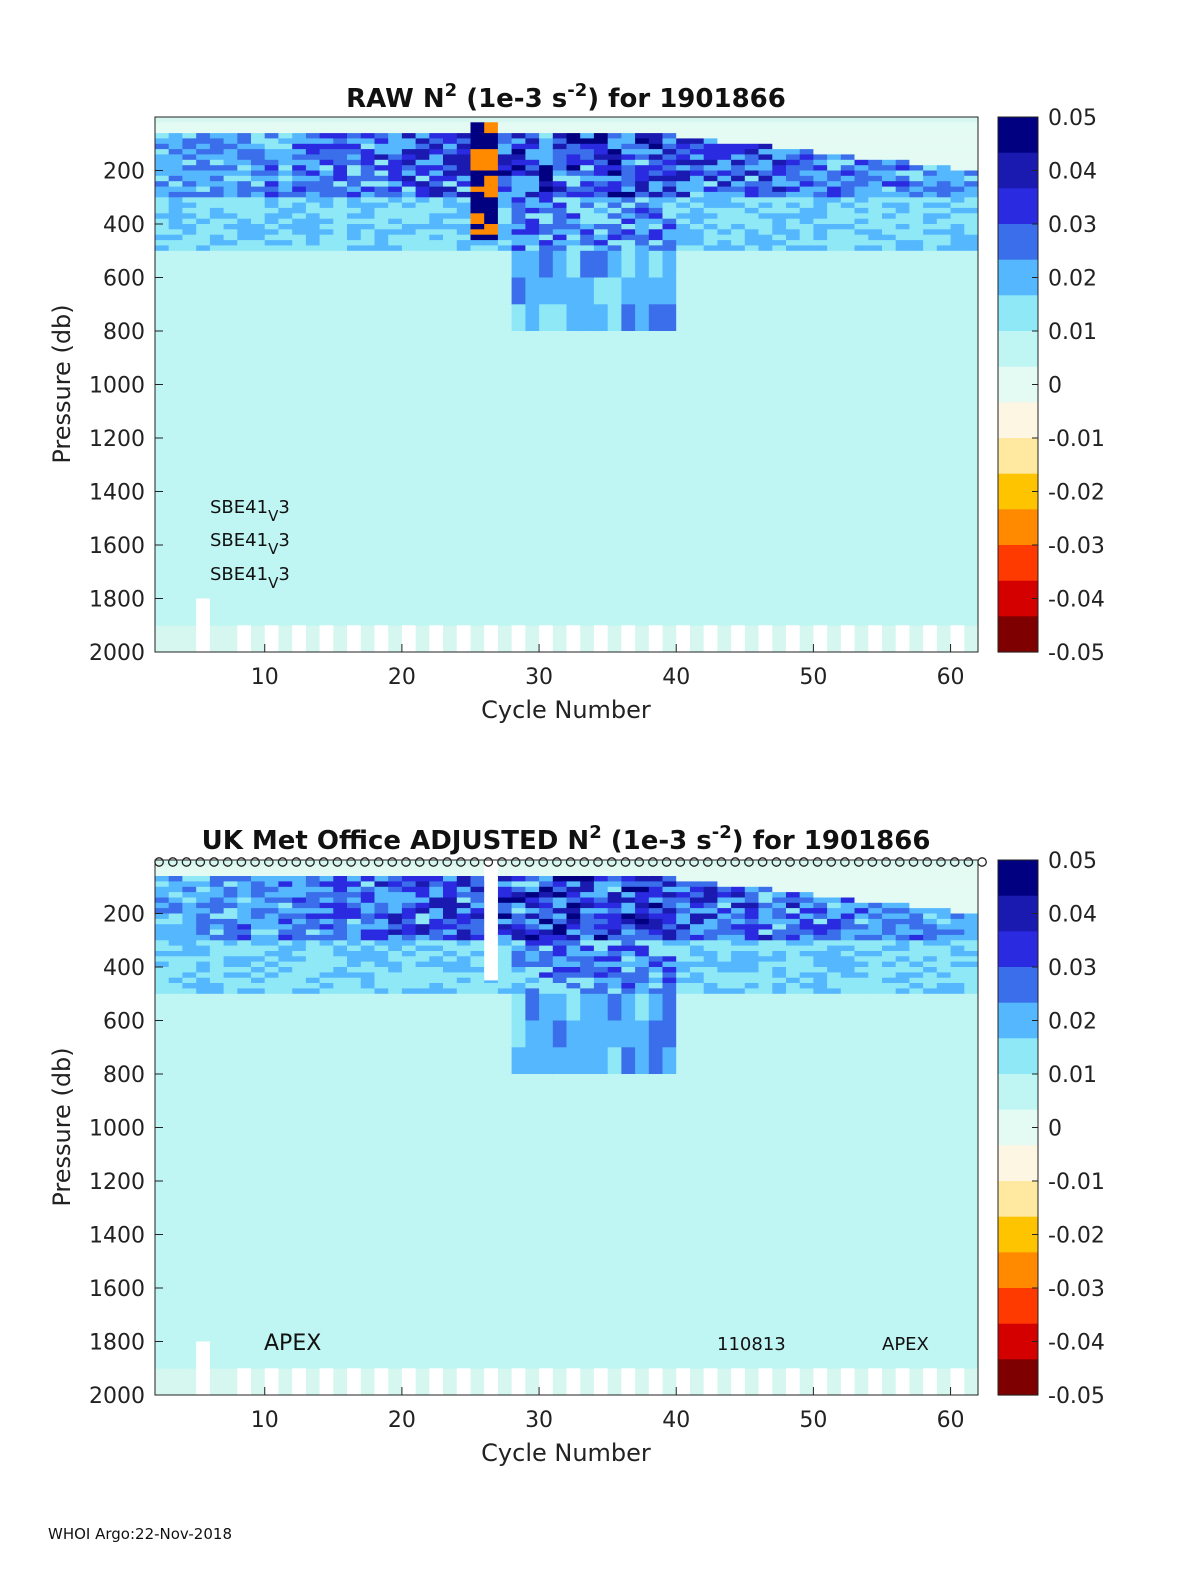 Image resolution: width=1200 pixels, height=1575 pixels. Describe the element at coordinates (905, 1344) in the screenshot. I see `platform-type-label-2: APEX` at that location.